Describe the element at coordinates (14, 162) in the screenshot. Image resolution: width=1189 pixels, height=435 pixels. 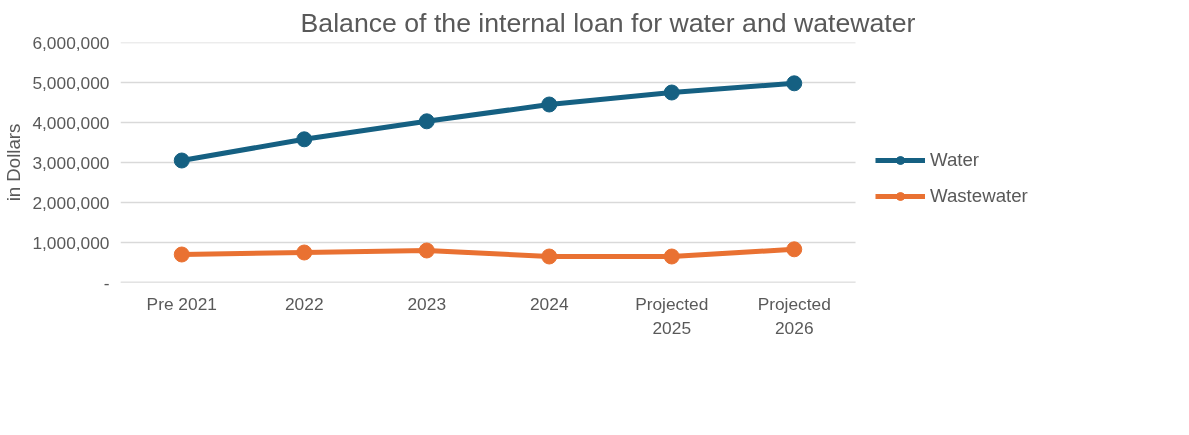
I see `y-axis-title: in Dollars` at that location.